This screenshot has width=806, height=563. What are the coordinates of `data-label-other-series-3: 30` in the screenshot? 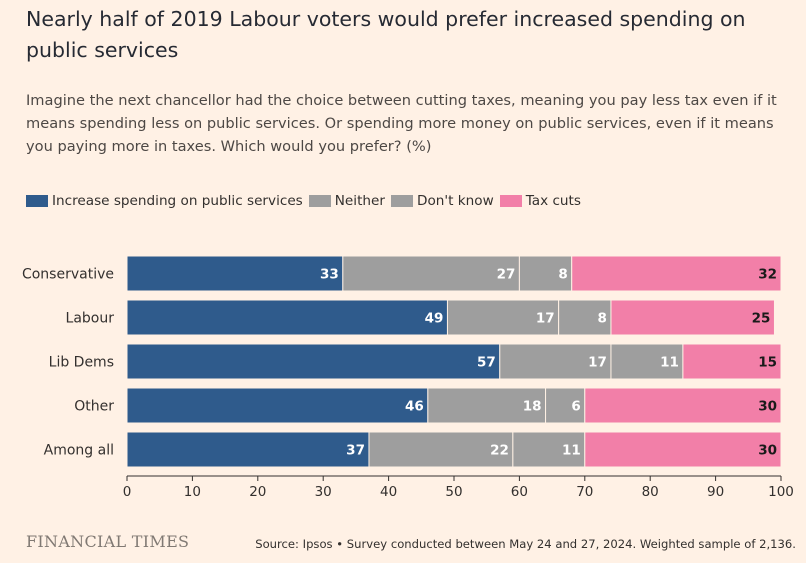 It's located at (767, 407).